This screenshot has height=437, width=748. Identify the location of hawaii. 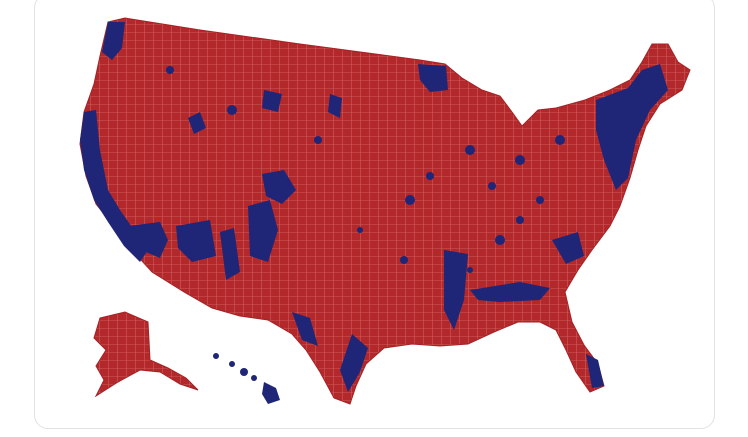
(246, 378).